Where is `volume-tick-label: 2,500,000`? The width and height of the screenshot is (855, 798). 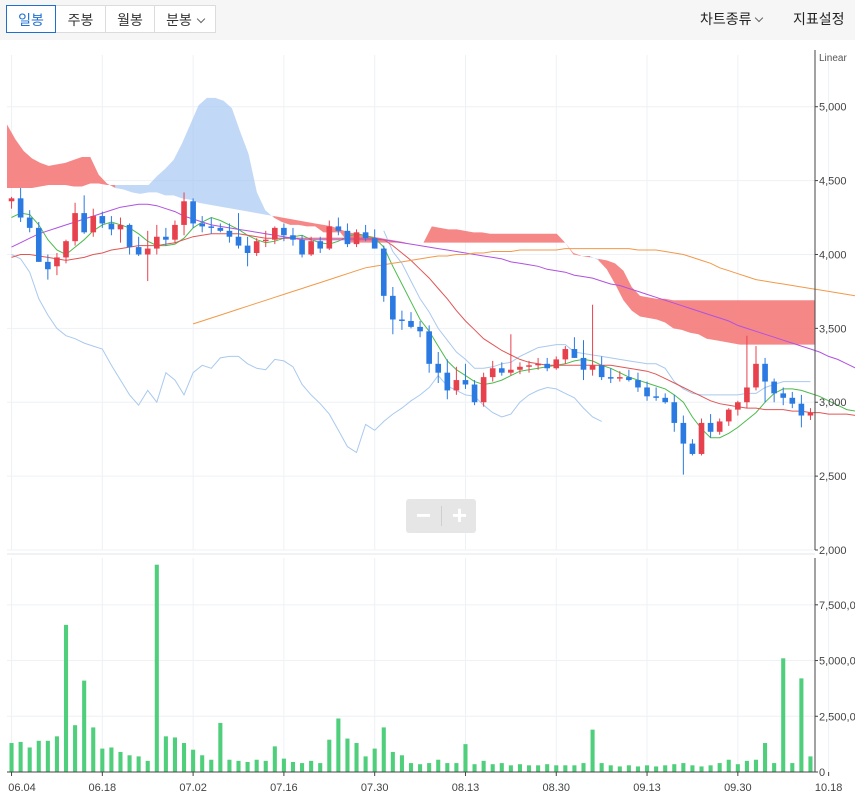 volume-tick-label: 2,500,000 is located at coordinates (837, 717).